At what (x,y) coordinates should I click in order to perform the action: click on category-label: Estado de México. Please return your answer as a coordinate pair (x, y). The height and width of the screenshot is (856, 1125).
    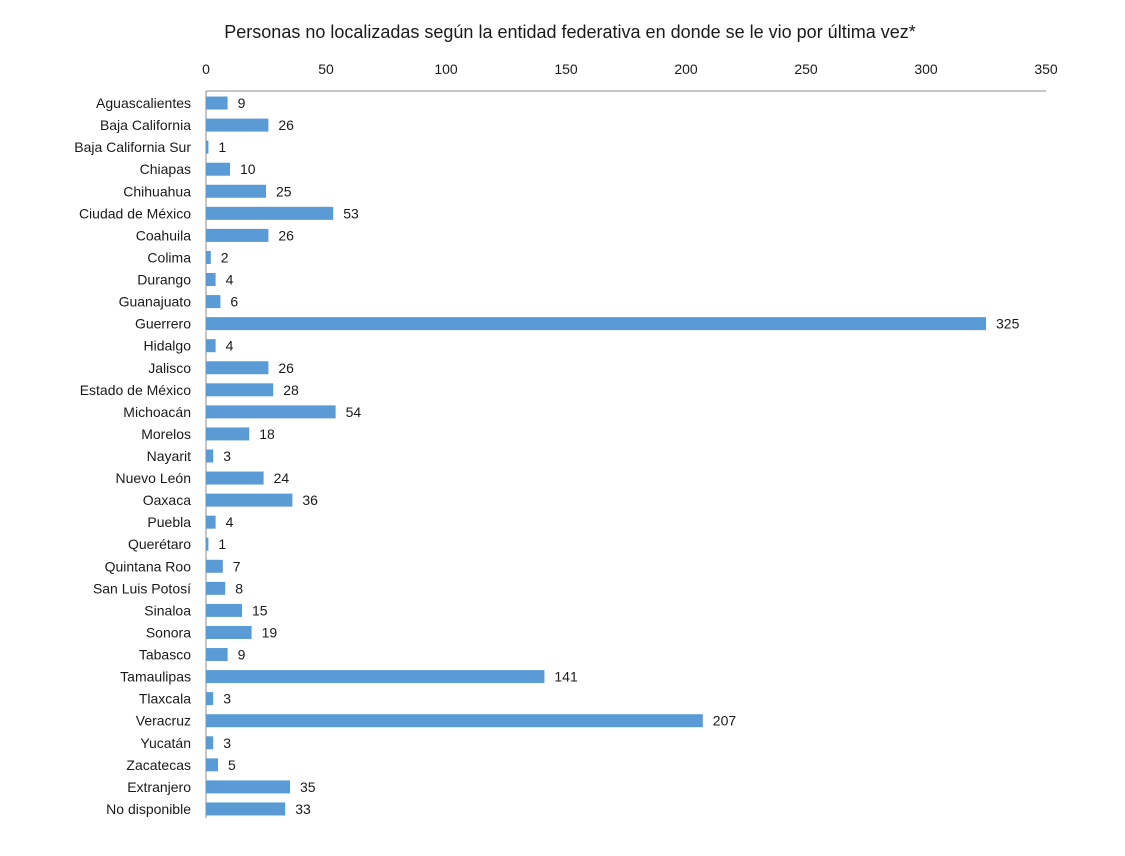
    Looking at the image, I should click on (135, 390).